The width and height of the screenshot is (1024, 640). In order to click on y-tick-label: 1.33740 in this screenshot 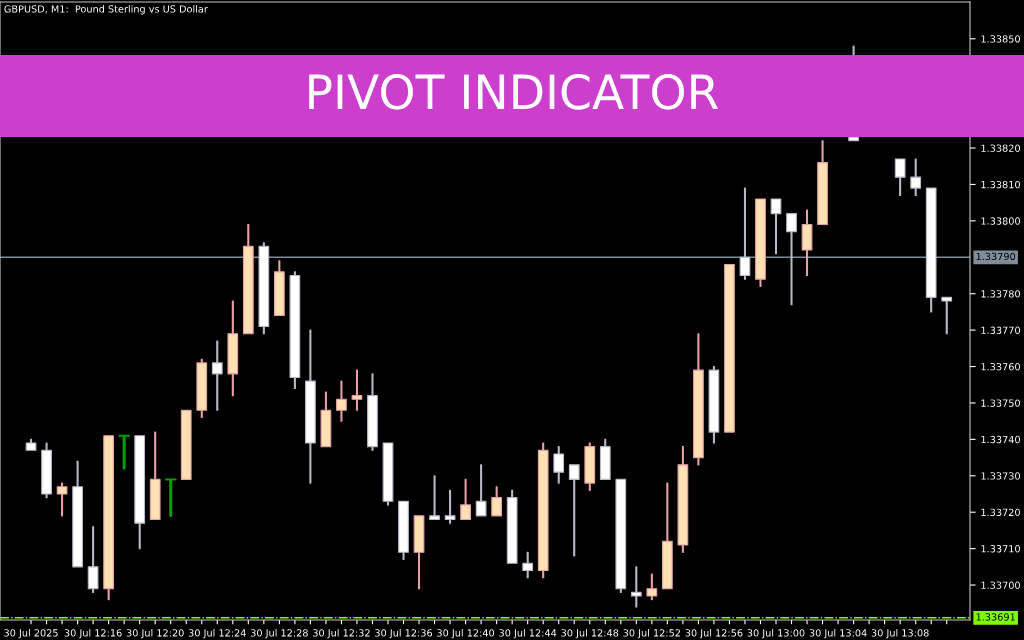, I will do `click(1000, 439)`.